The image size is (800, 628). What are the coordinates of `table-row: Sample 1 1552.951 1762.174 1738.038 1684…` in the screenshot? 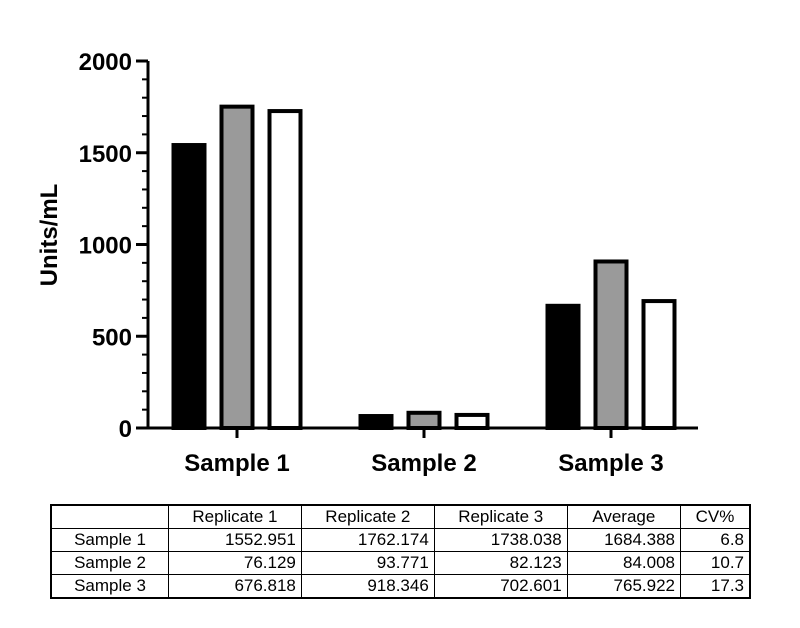 It's located at (400, 540).